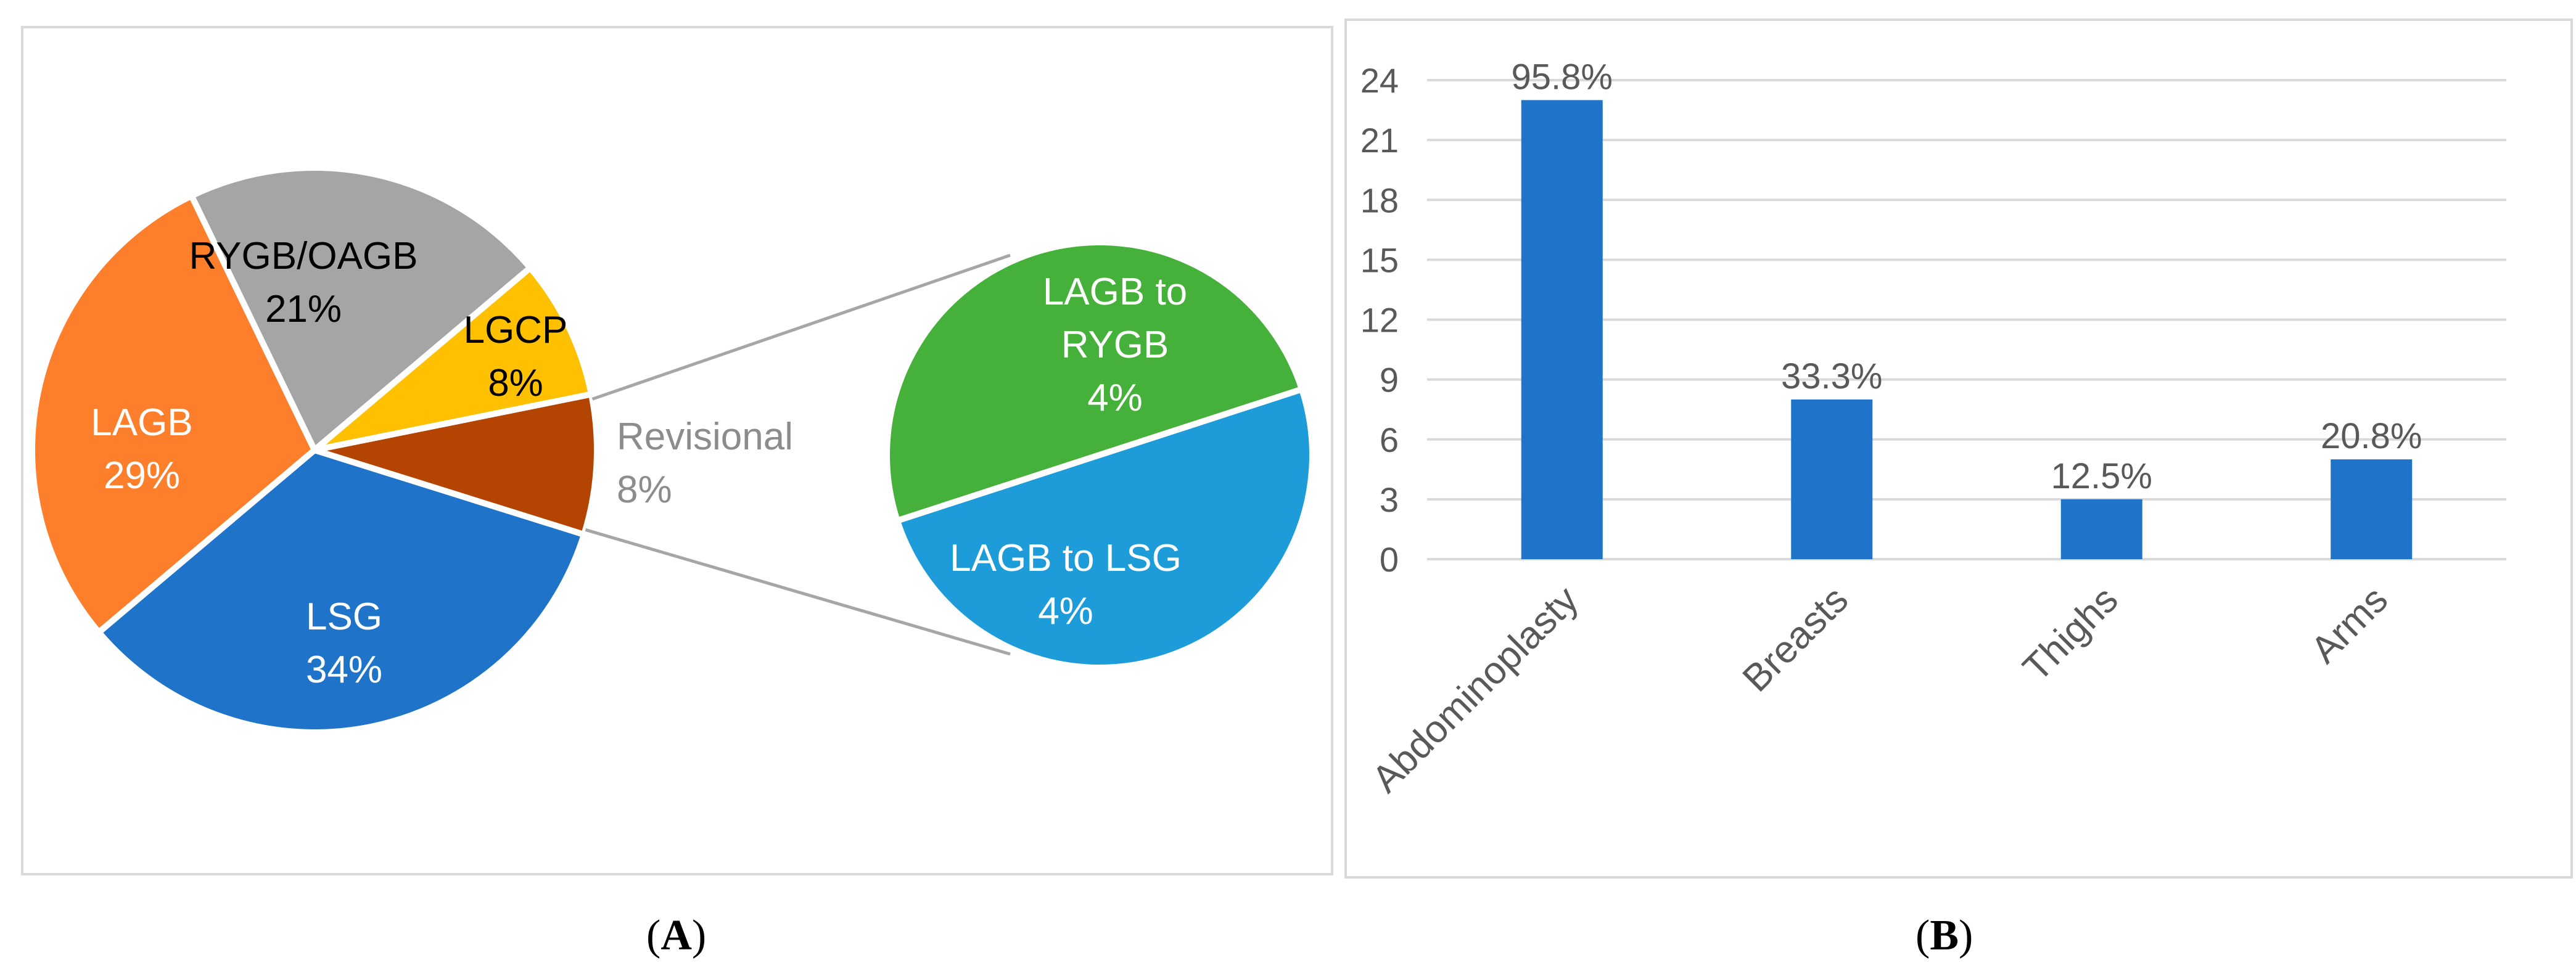 This screenshot has width=2576, height=979. I want to click on y-tick-6: 6, so click(1389, 439).